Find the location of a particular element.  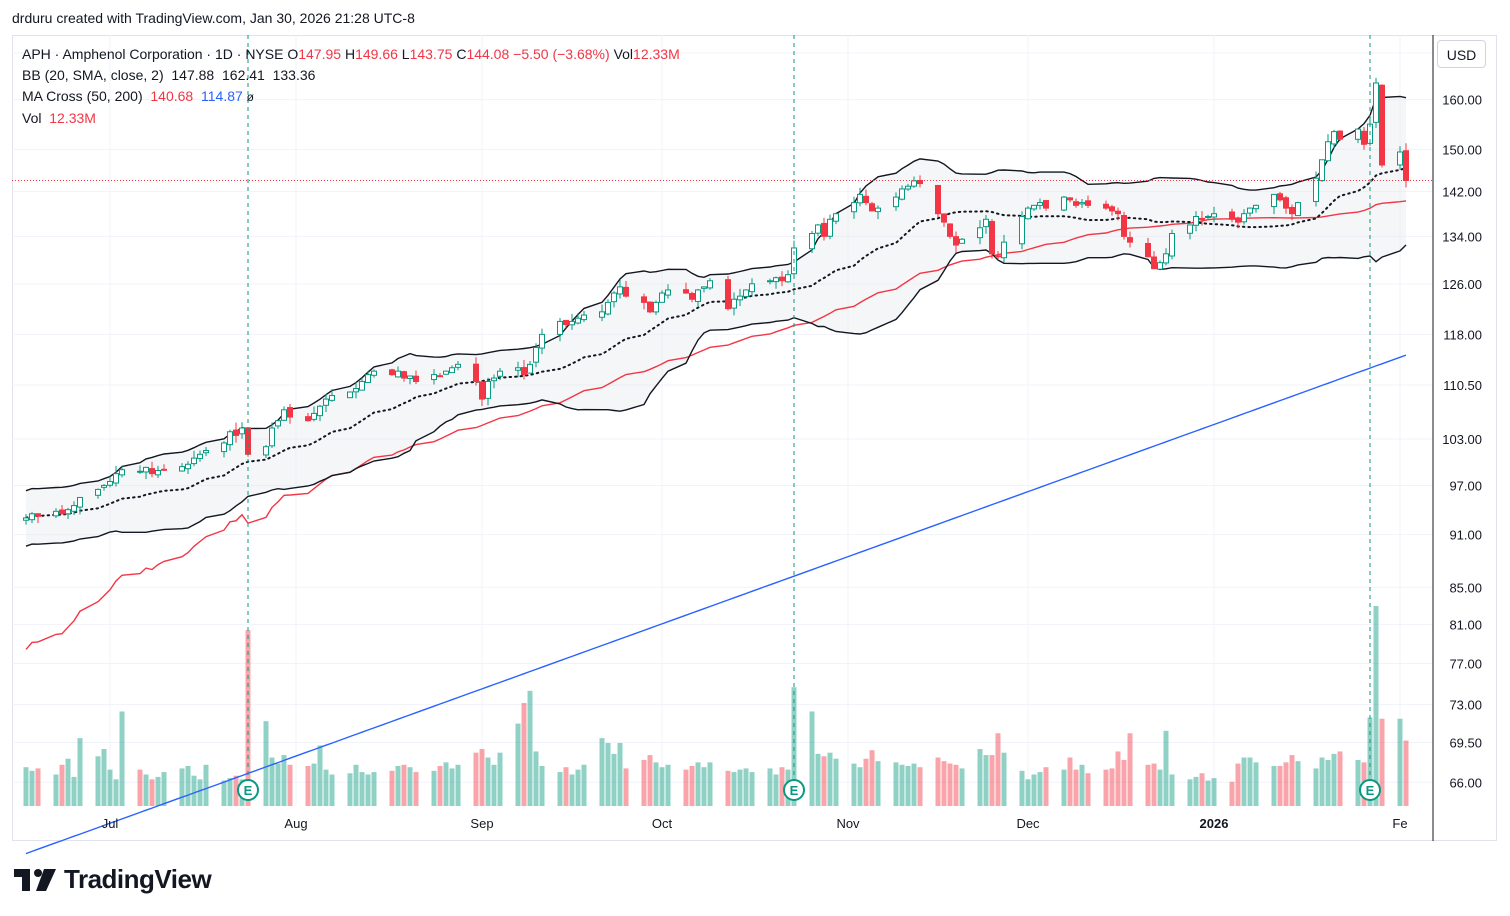

y-tick-label: 126.00 is located at coordinates (1462, 284).